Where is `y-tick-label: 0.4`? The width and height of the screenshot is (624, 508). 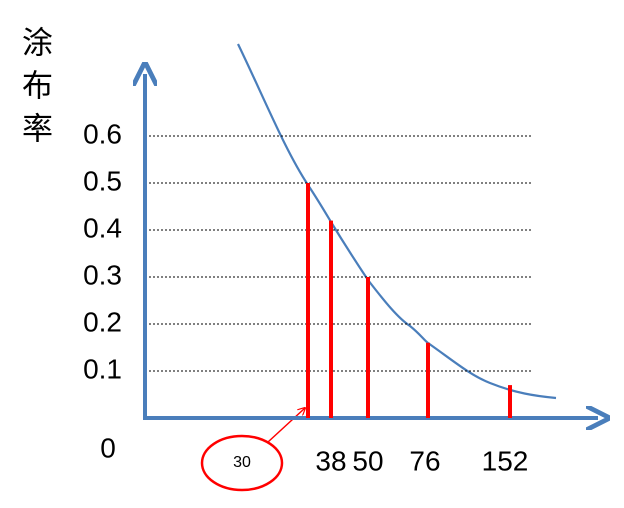
y-tick-label: 0.4 is located at coordinates (102, 227).